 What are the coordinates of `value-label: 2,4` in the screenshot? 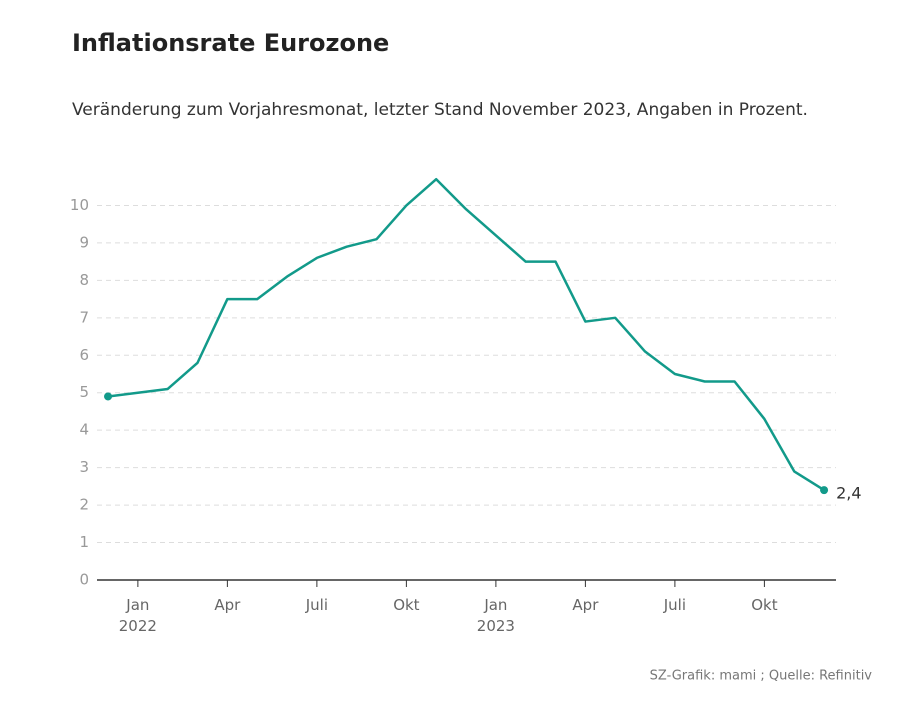 It's located at (848, 493).